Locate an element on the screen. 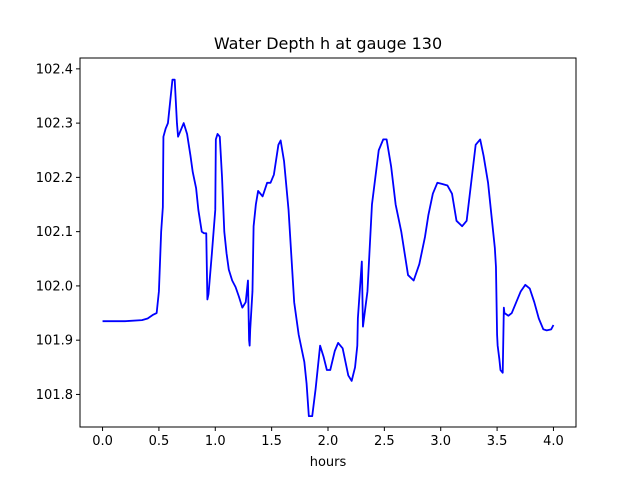 This screenshot has height=480, width=640. x-tick-label: 1.0 is located at coordinates (215, 441).